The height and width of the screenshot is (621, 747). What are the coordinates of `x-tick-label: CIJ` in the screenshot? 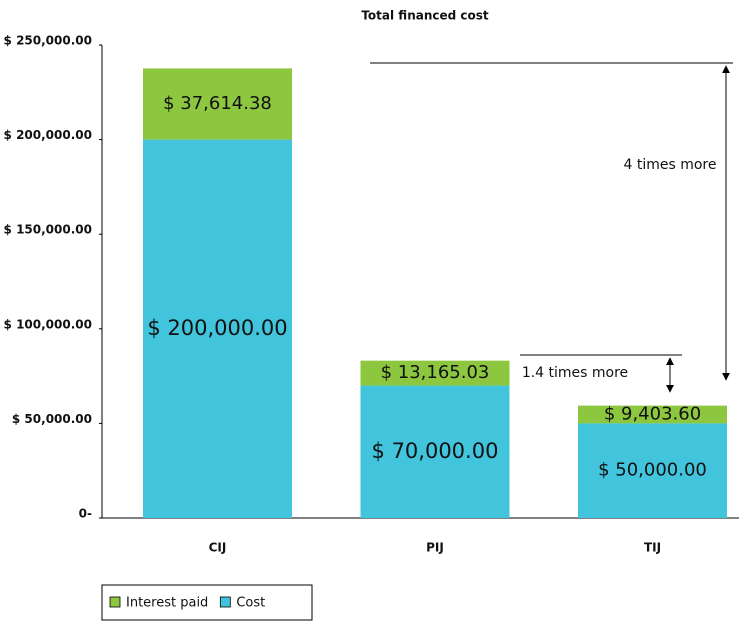 It's located at (218, 548).